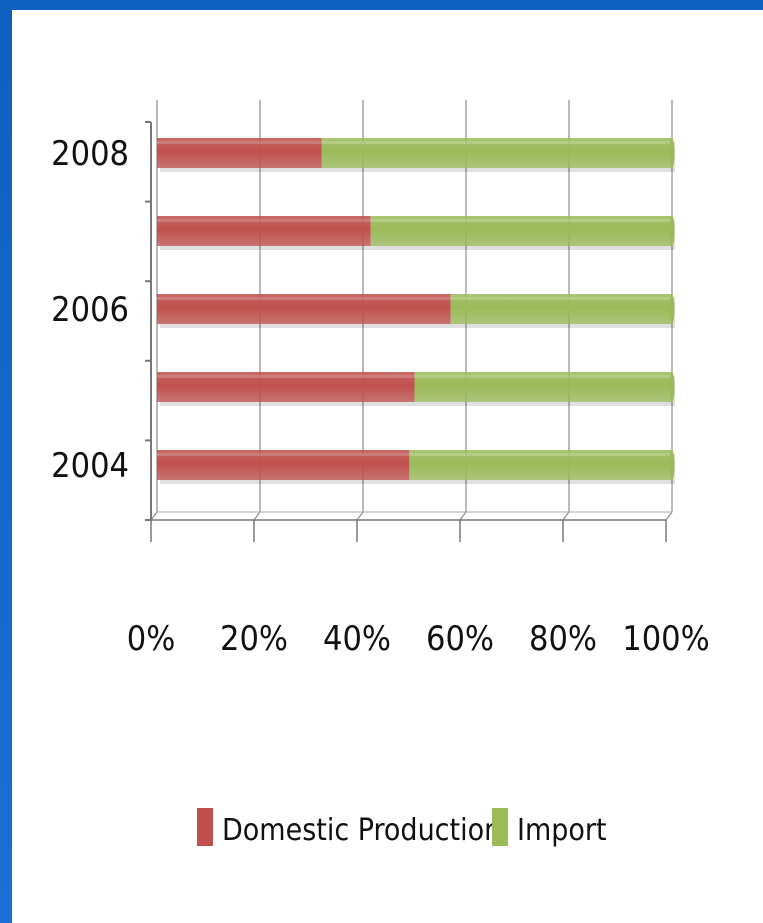 Image resolution: width=763 pixels, height=923 pixels. Describe the element at coordinates (254, 639) in the screenshot. I see `x-tick-label: 20%` at that location.